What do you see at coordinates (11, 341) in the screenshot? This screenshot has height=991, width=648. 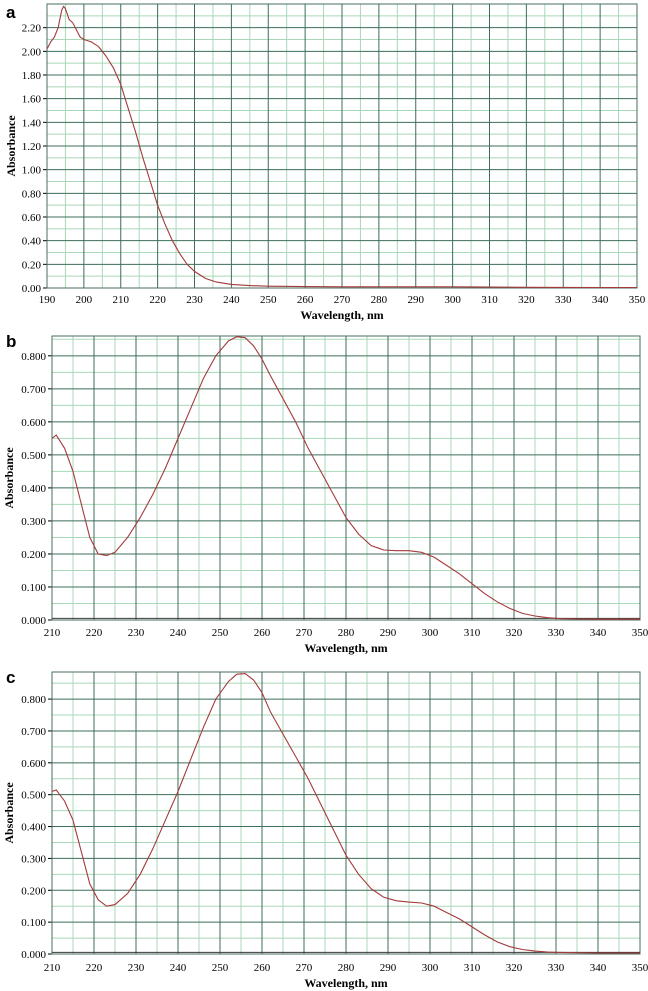 I see `panel-label: b` at bounding box center [11, 341].